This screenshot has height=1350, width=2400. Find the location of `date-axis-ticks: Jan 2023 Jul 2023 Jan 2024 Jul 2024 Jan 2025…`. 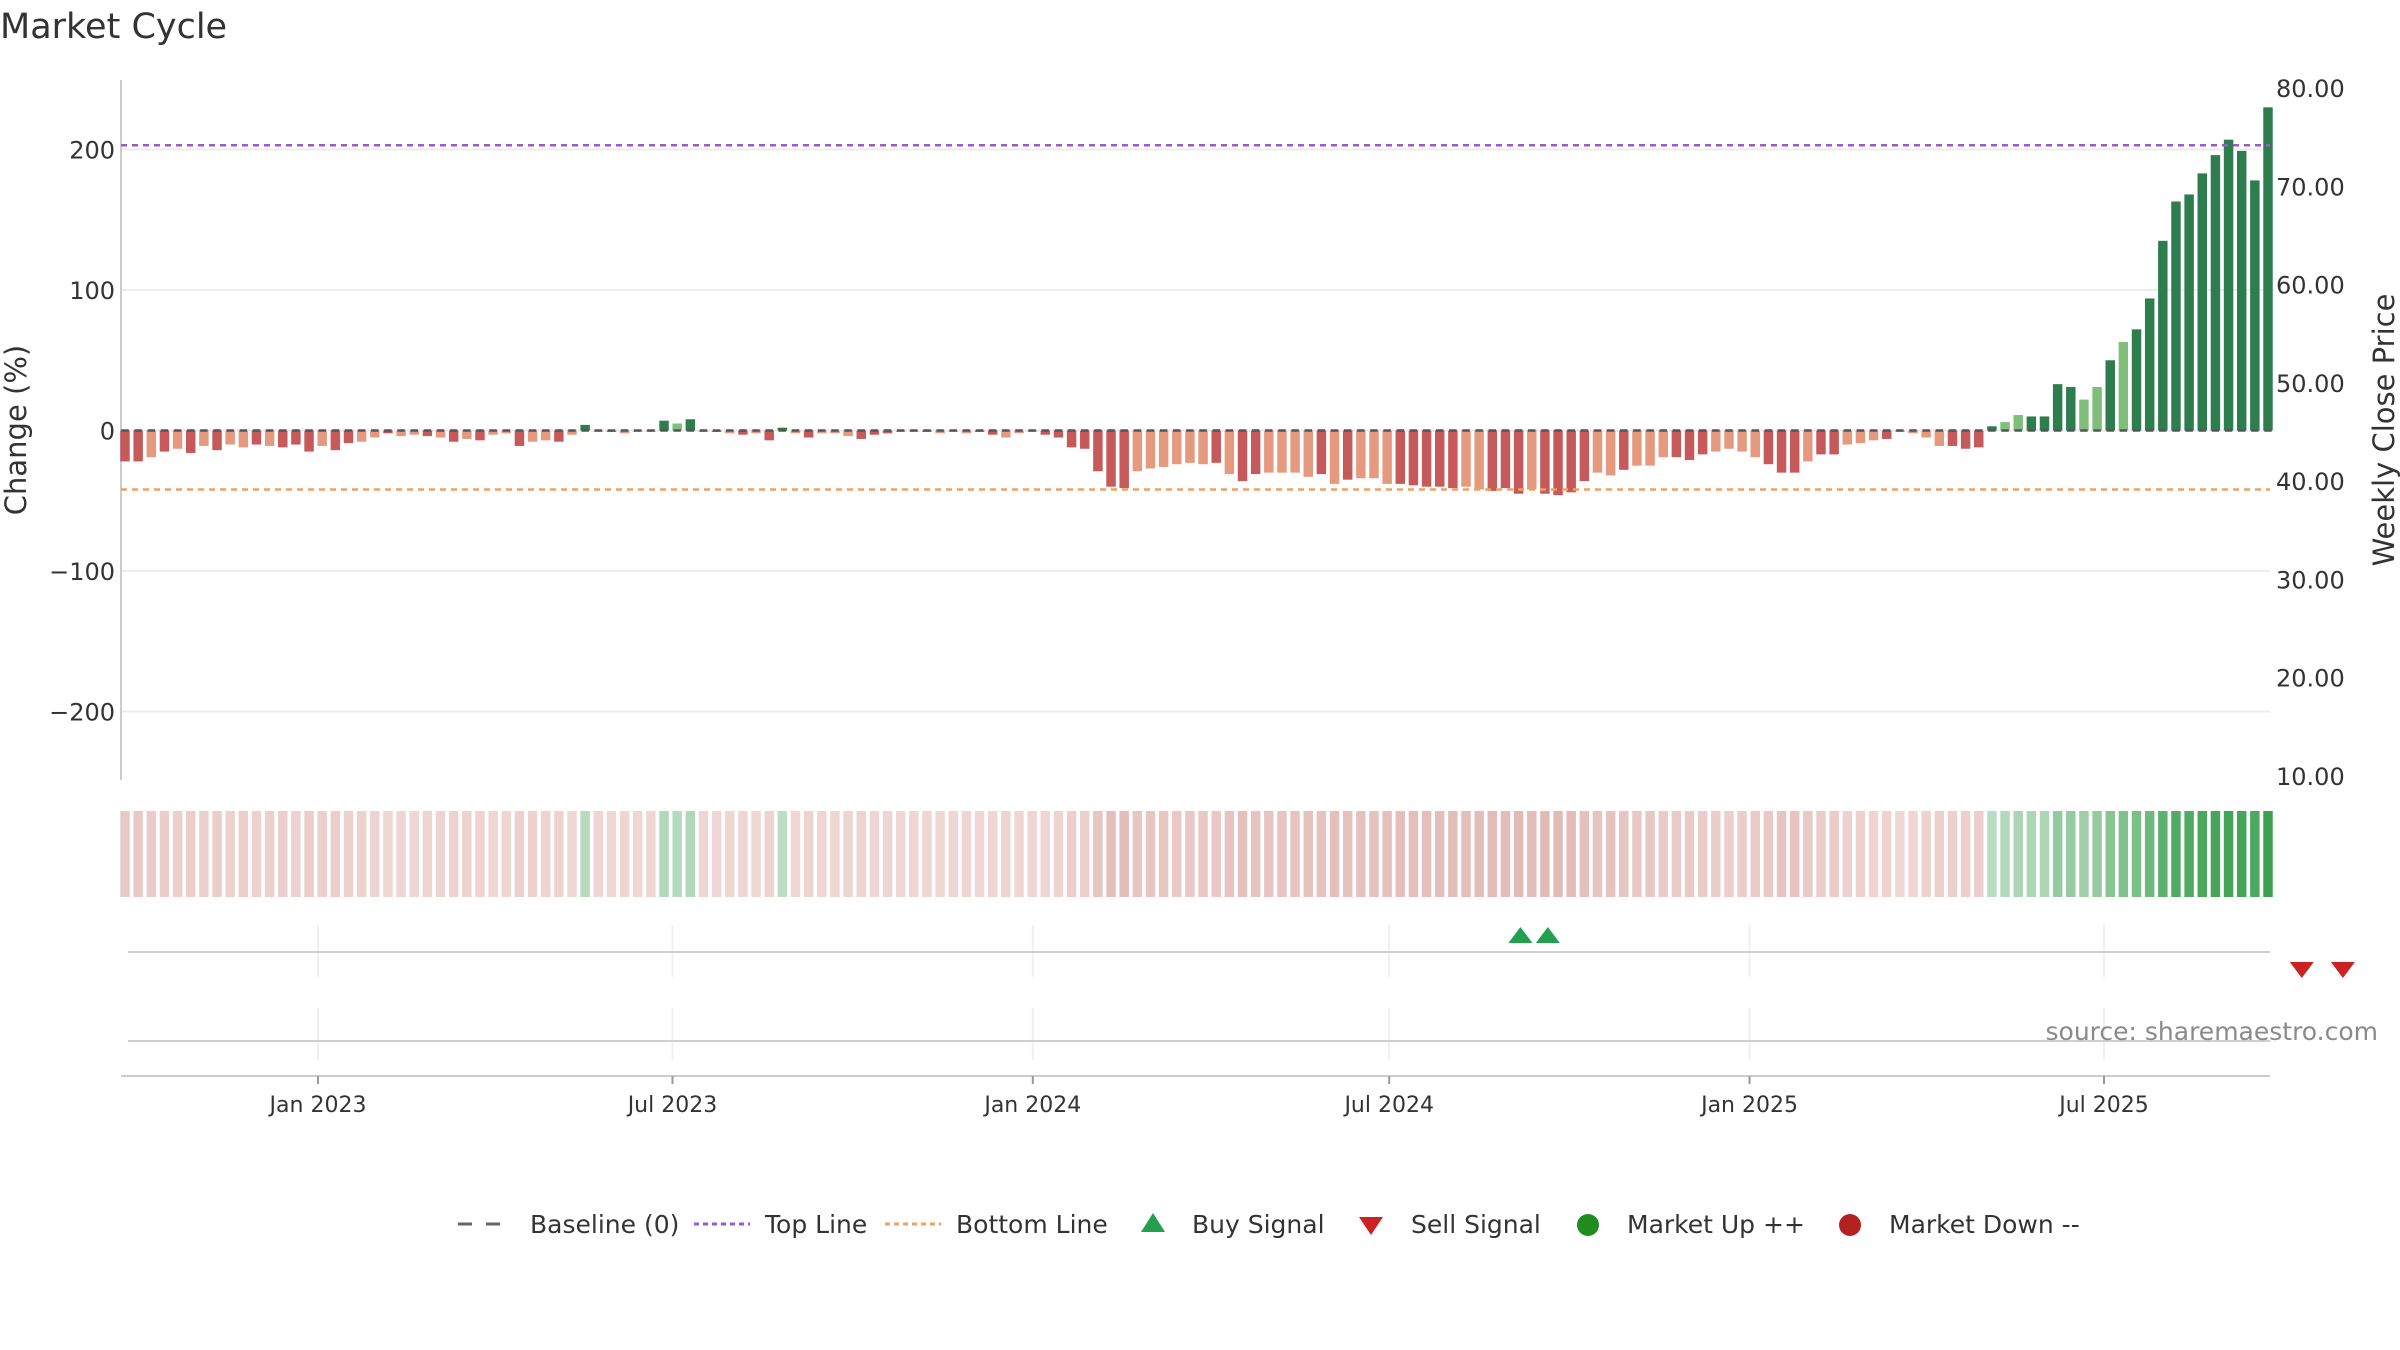

date-axis-ticks: Jan 2023 Jul 2023 Jan 2024 Jul 2024 Jan 2025… is located at coordinates (1208, 1097).